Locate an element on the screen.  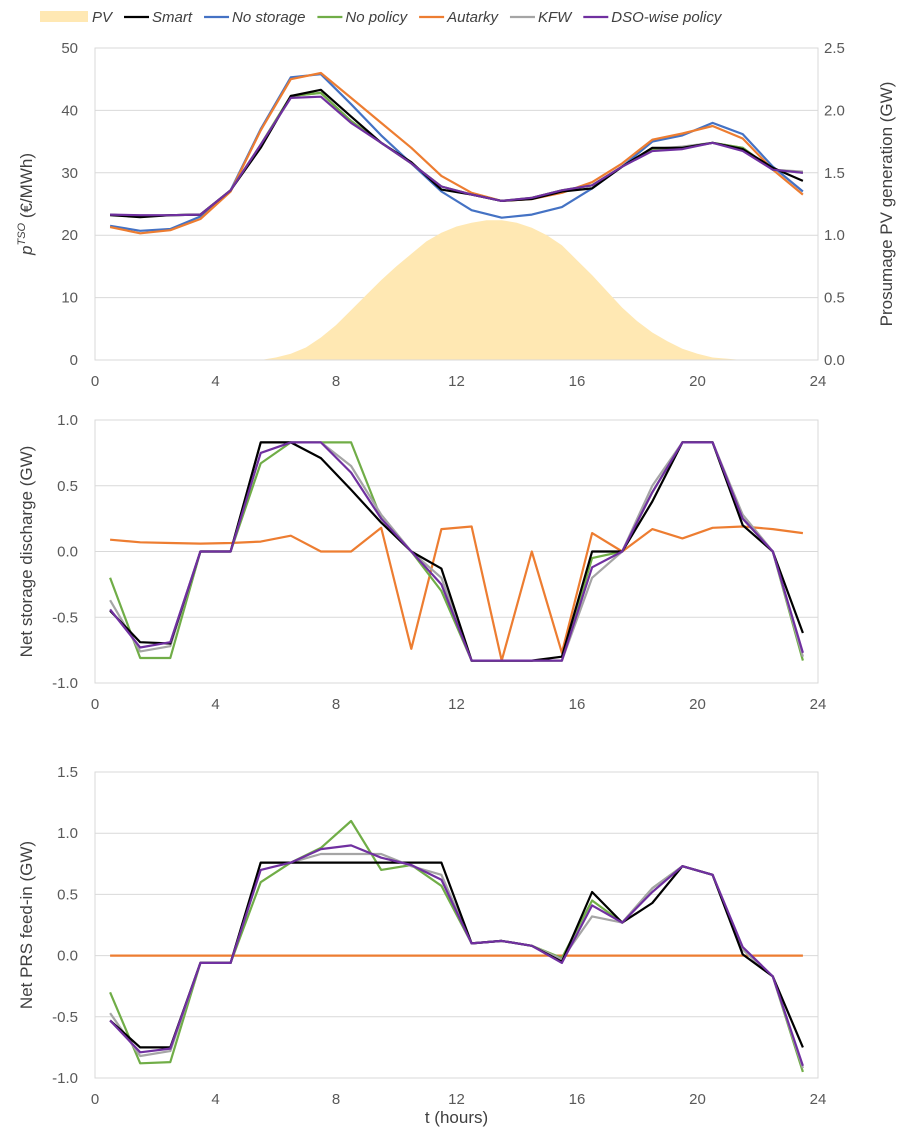
legend-item-dso-wise-policy: DSO-wise policy is located at coordinates (653, 17).